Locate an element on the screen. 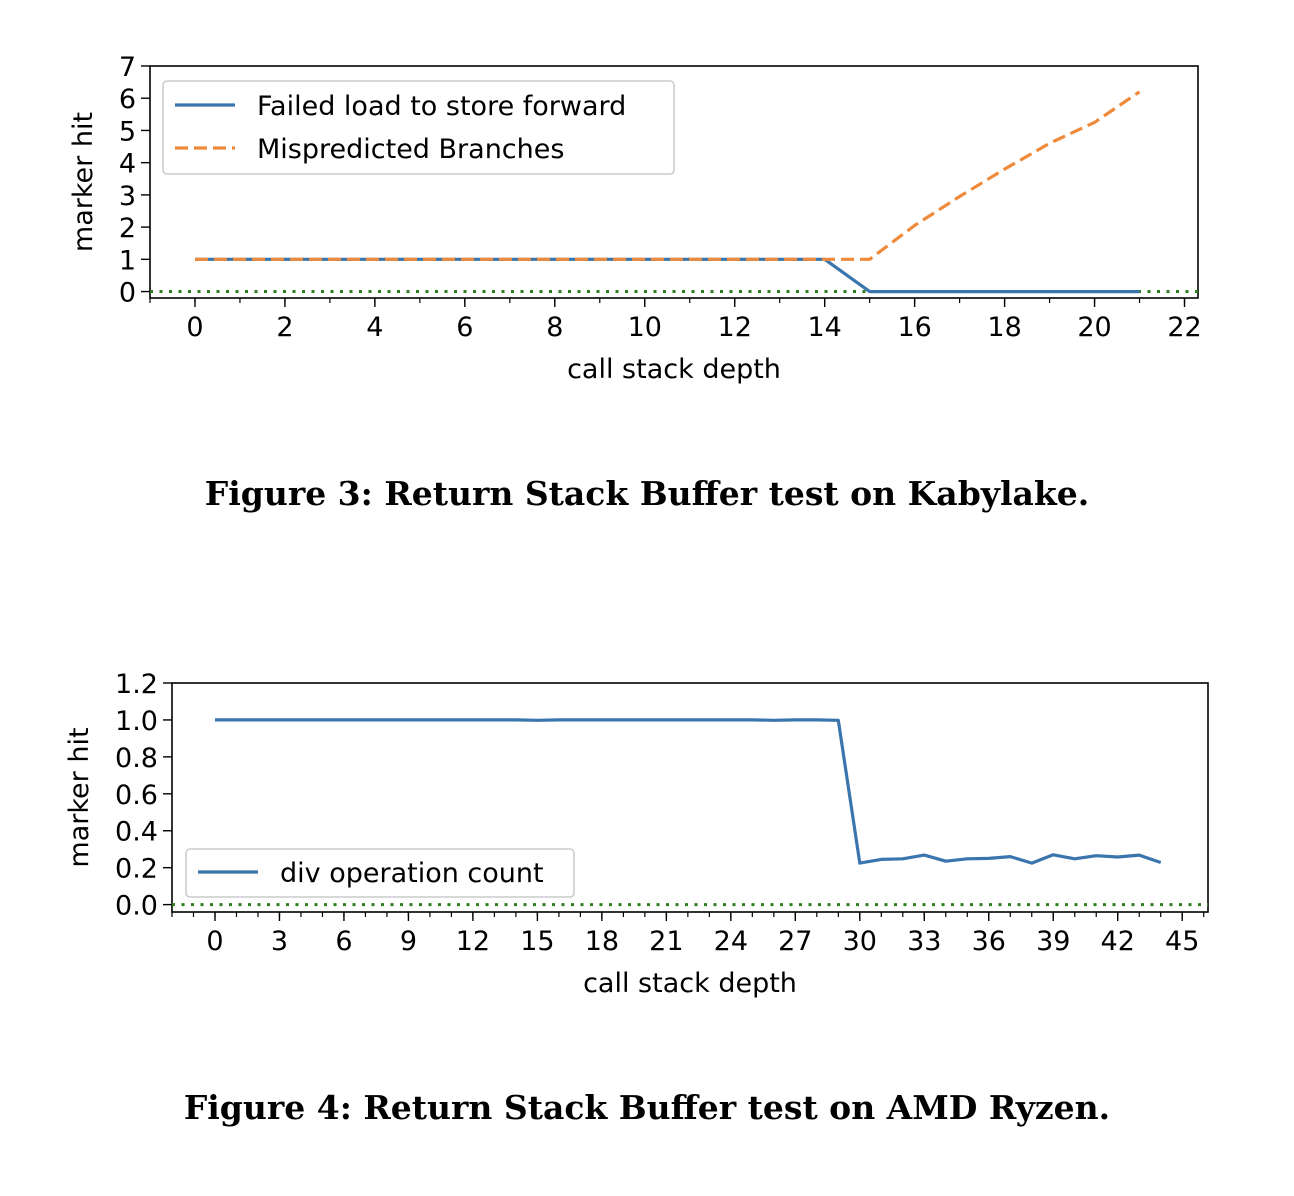  x-tick-label: 42 is located at coordinates (1118, 941).